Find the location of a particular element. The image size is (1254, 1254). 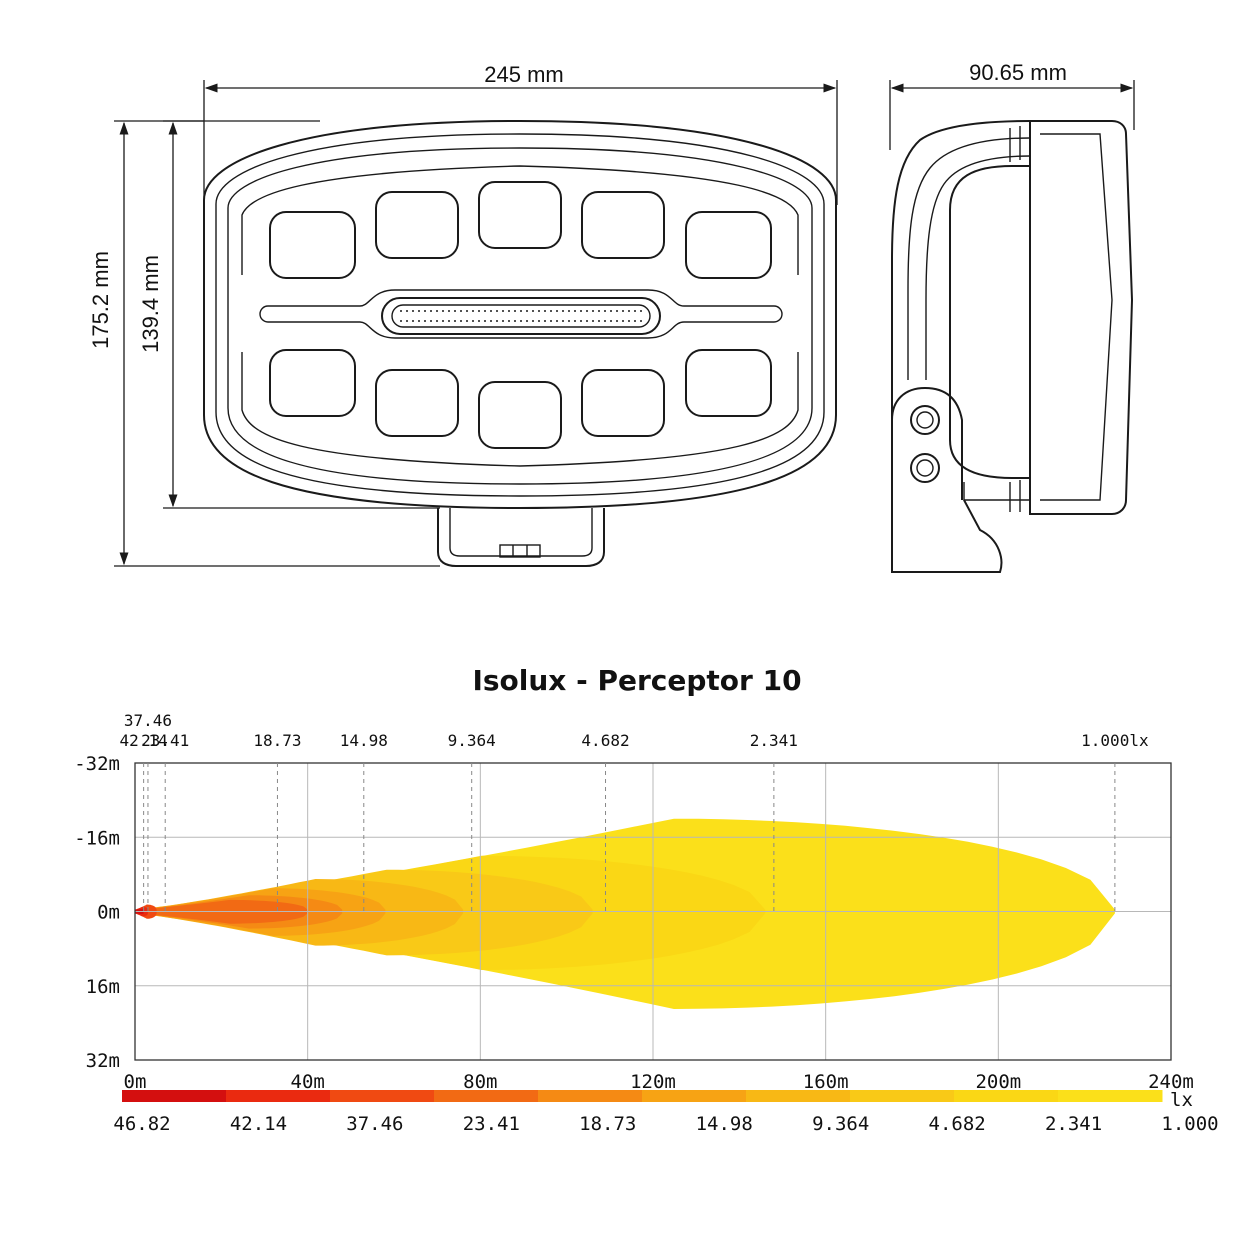

depth-label: 90.65 mm is located at coordinates (1018, 72).